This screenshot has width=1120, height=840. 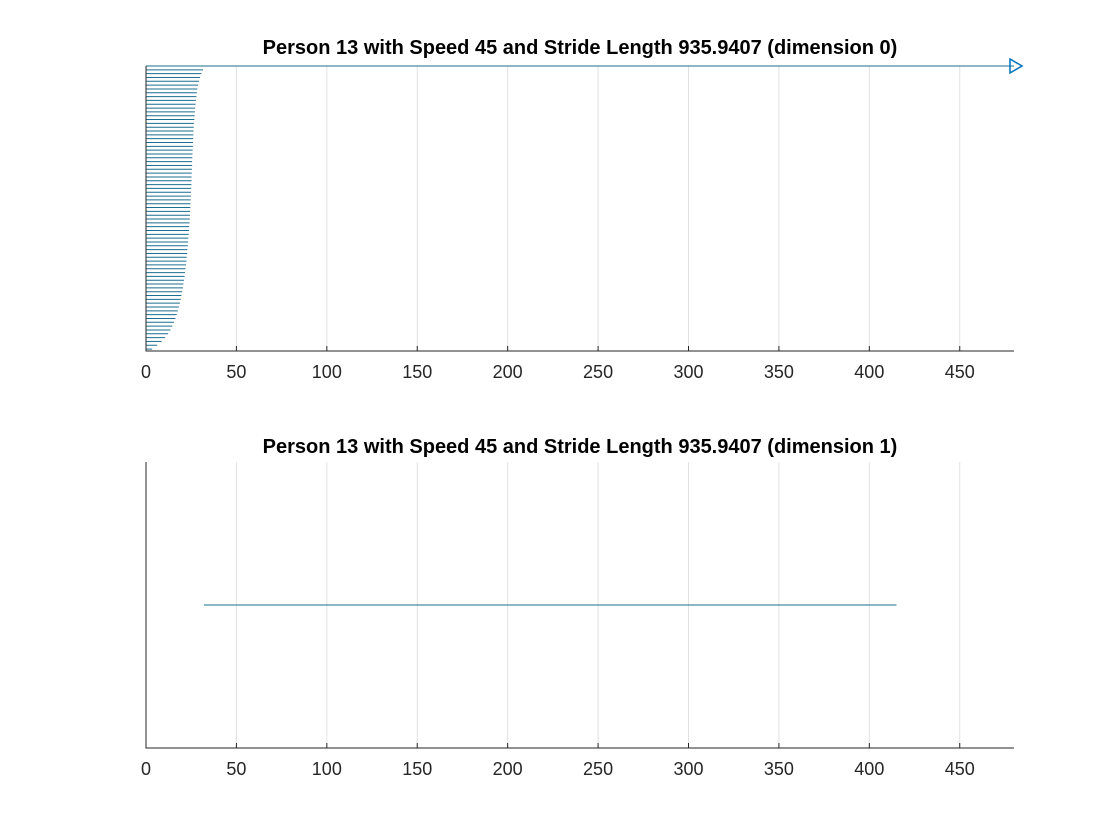 What do you see at coordinates (1016, 66) in the screenshot?
I see `overflow-marker` at bounding box center [1016, 66].